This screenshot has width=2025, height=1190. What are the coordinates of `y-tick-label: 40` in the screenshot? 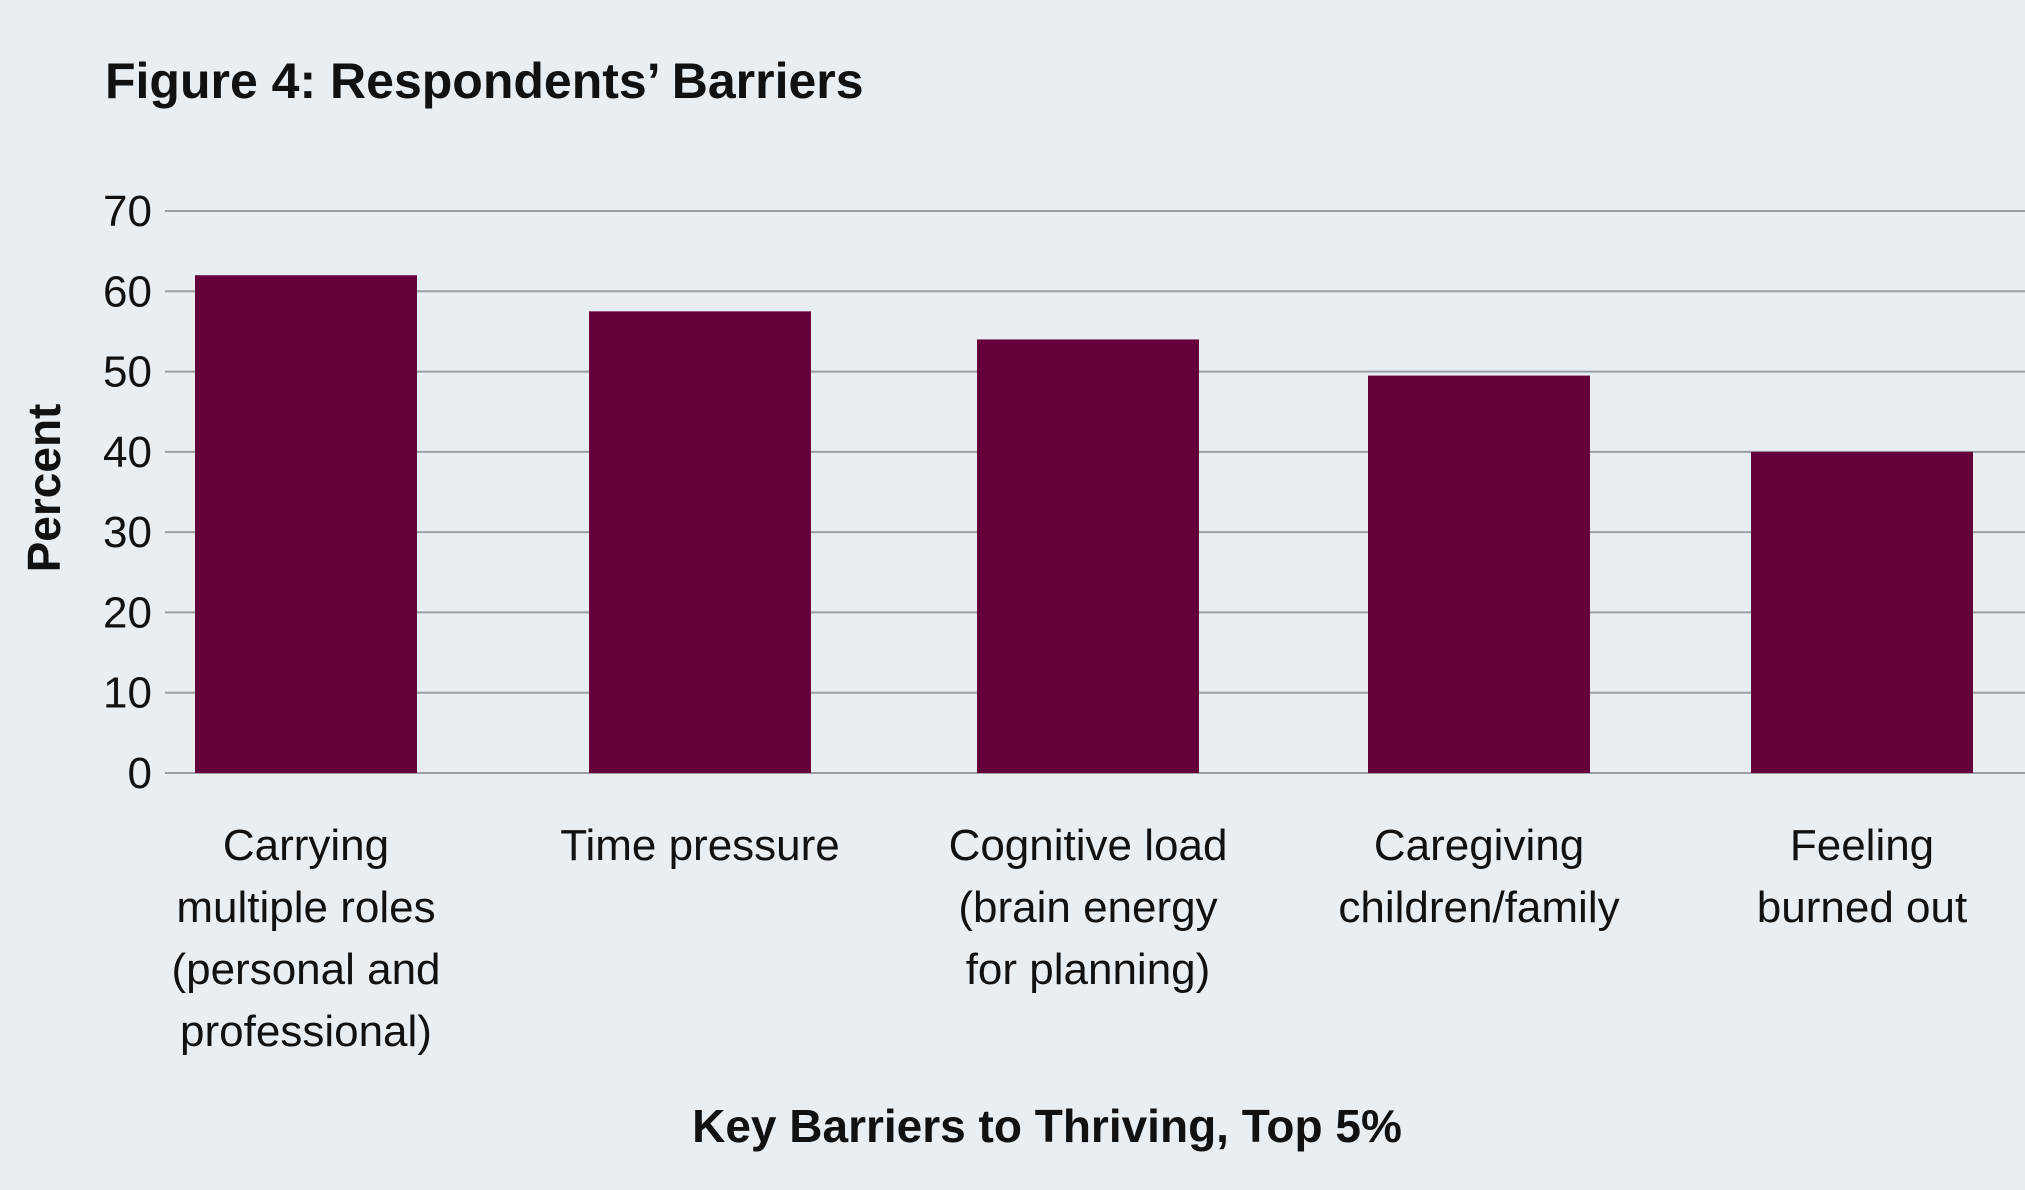 It's located at (127, 452).